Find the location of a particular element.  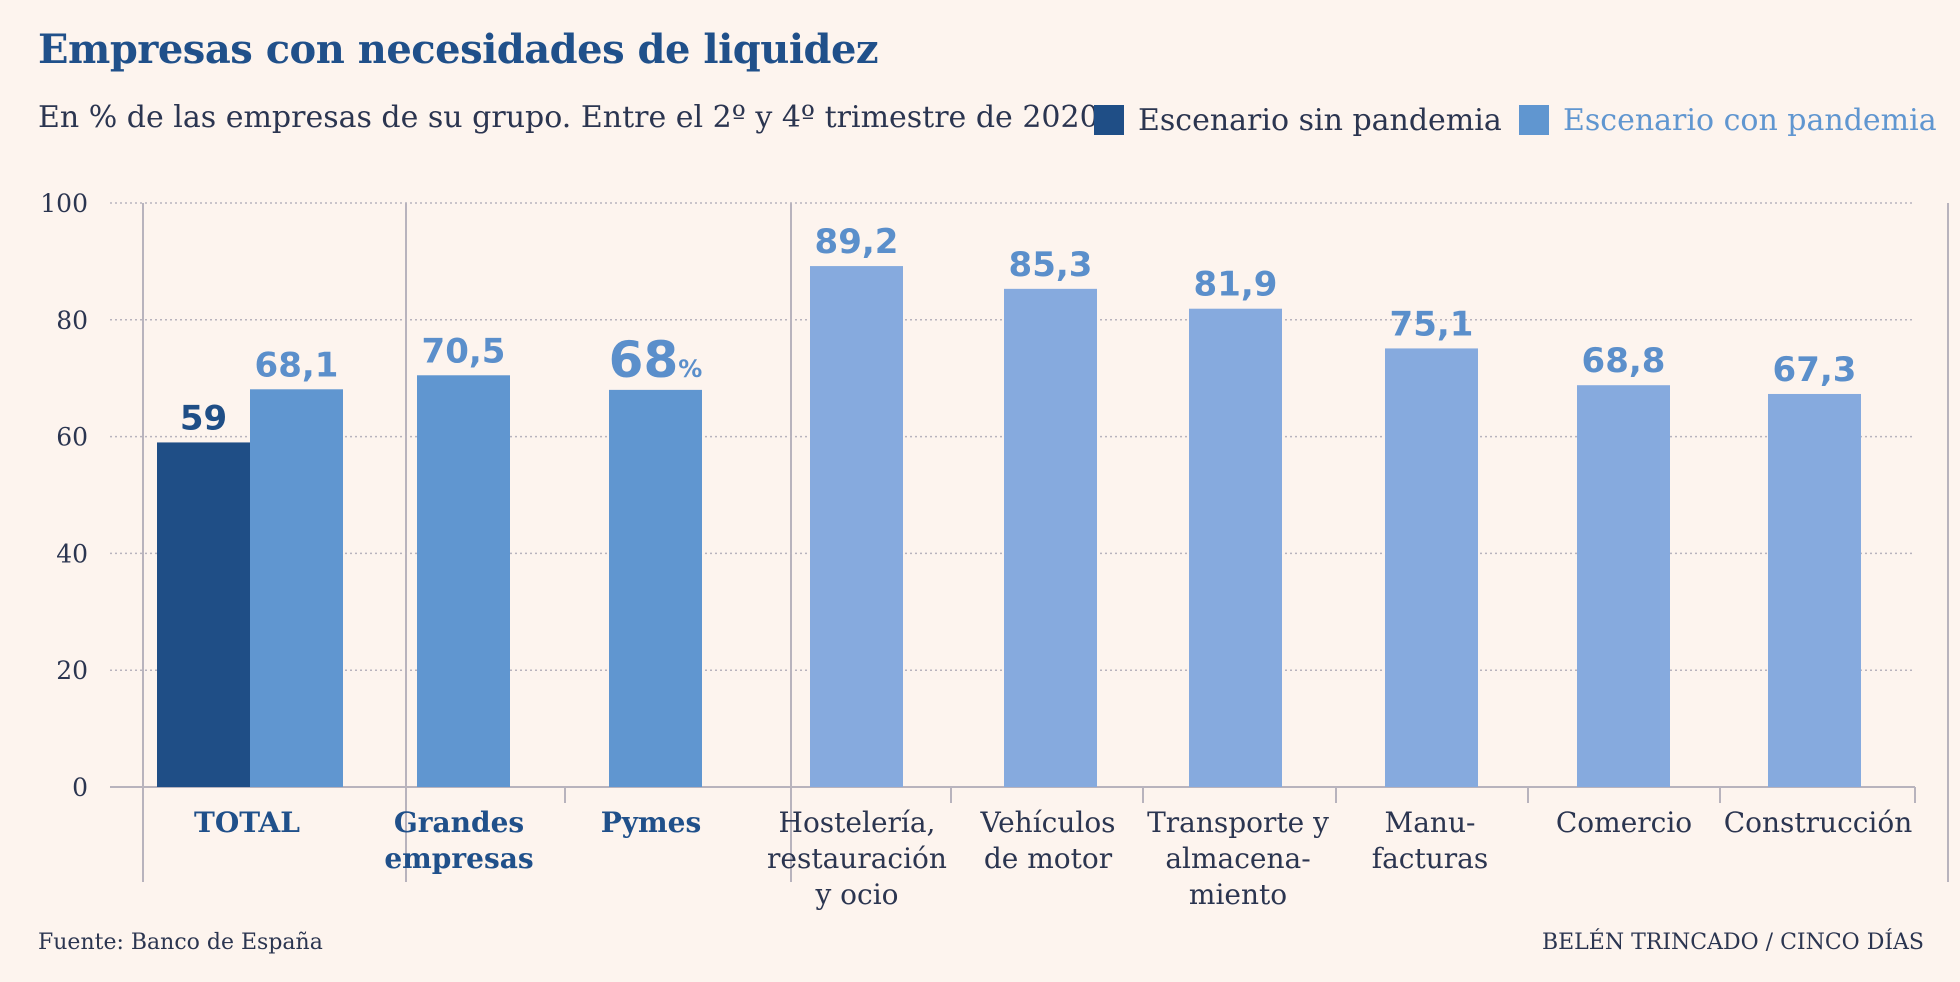

data-label: 68,8 is located at coordinates (1624, 361).